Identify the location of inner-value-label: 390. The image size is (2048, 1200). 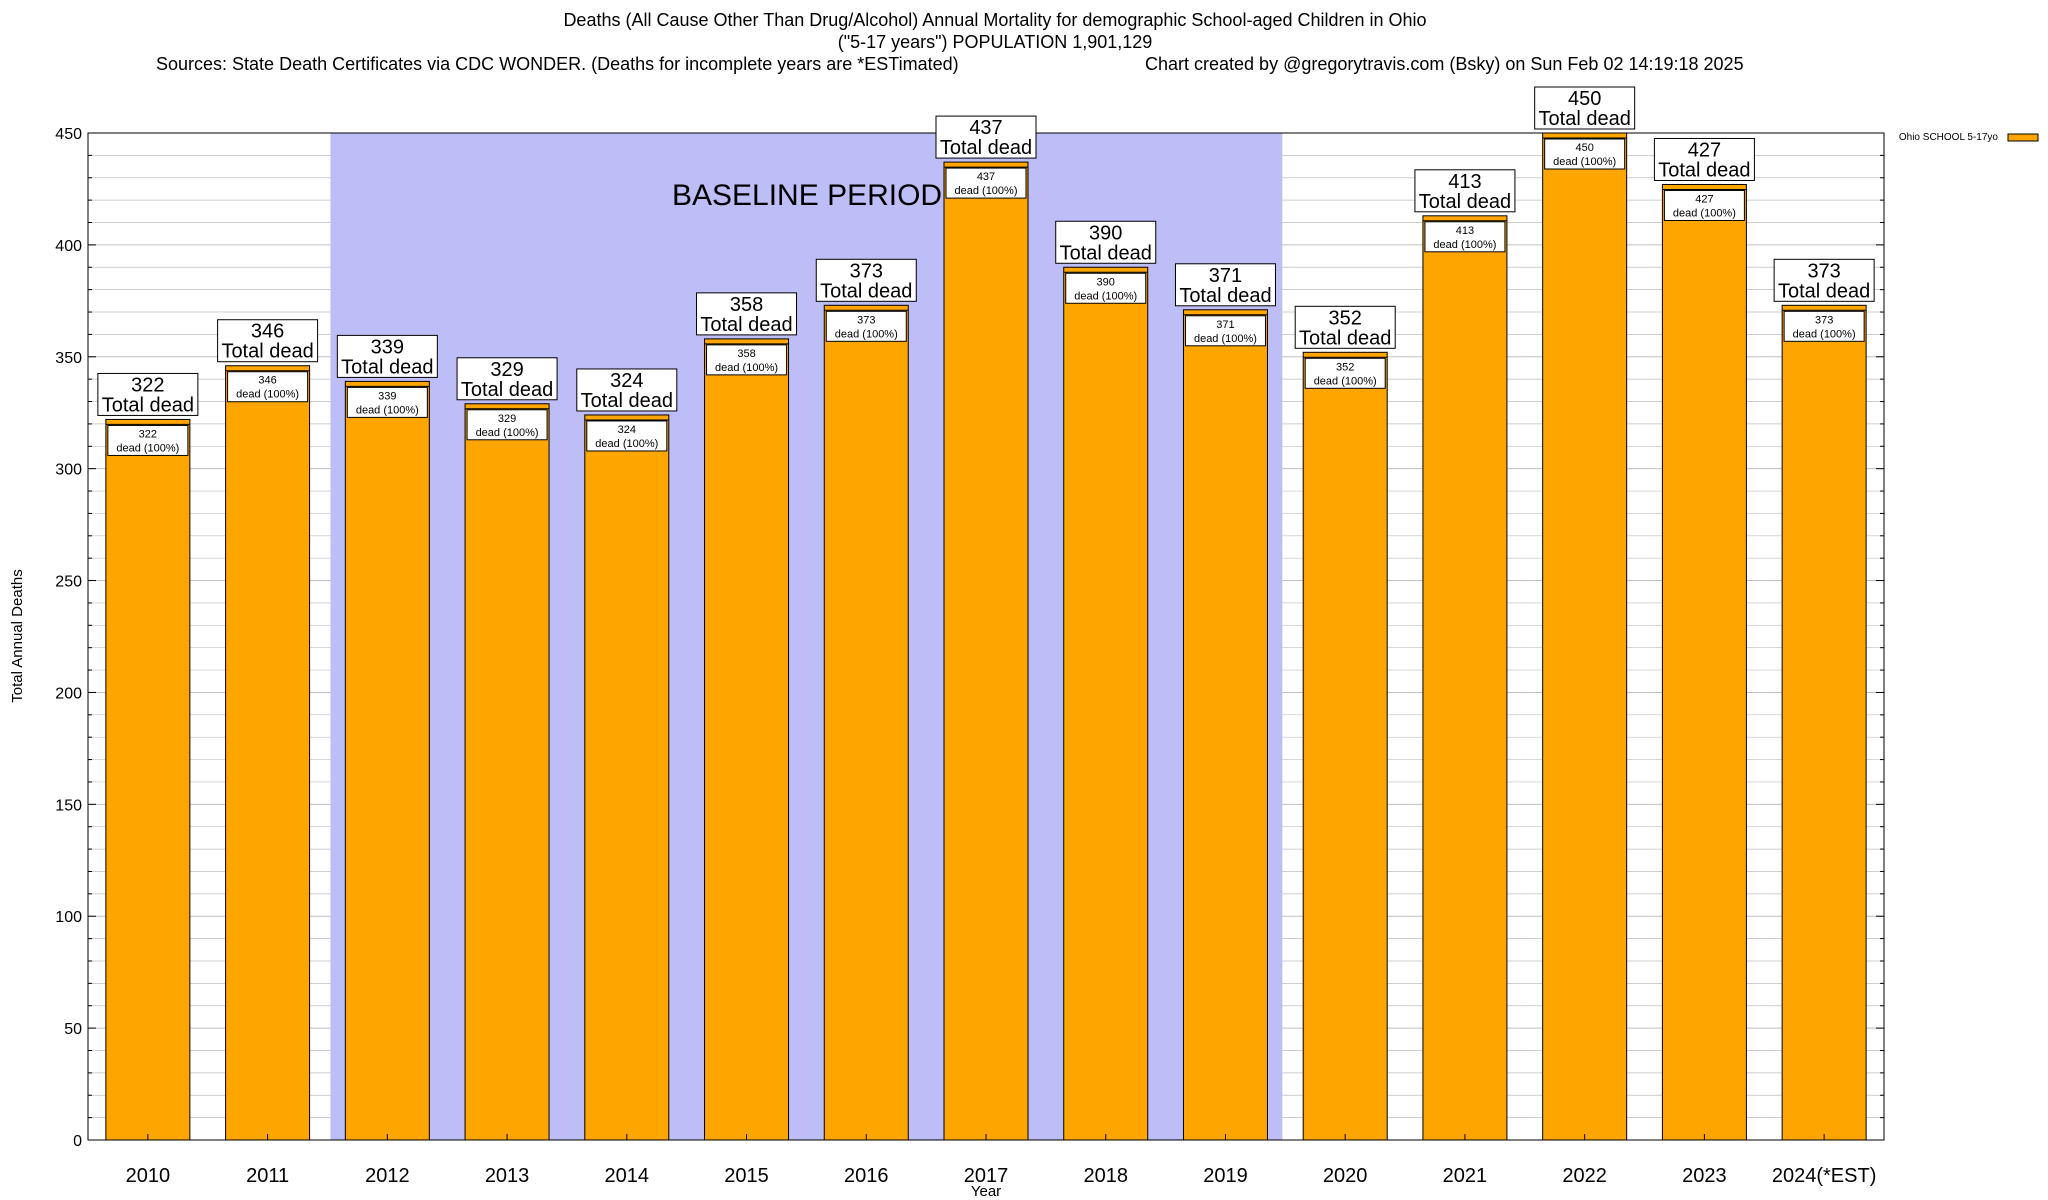
(1106, 282).